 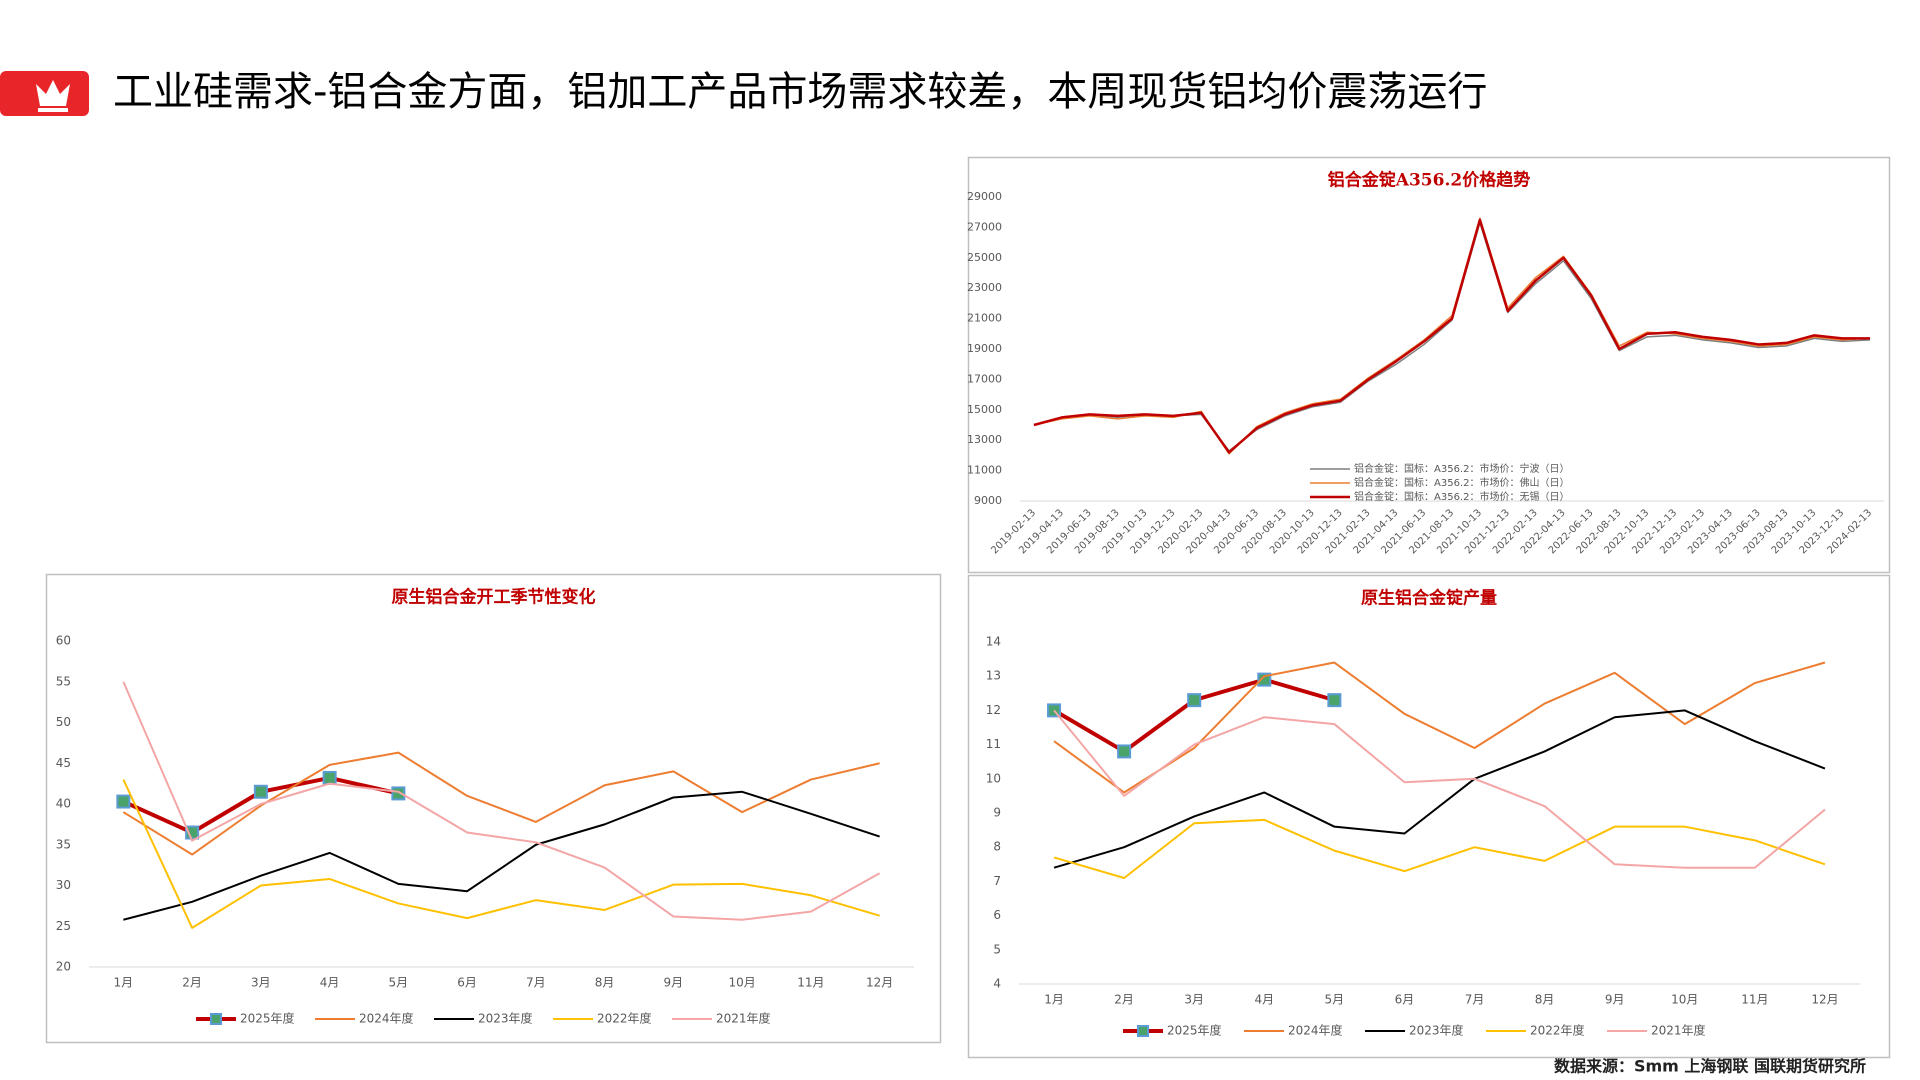 I want to click on y-tick-label: 45, so click(x=63, y=763).